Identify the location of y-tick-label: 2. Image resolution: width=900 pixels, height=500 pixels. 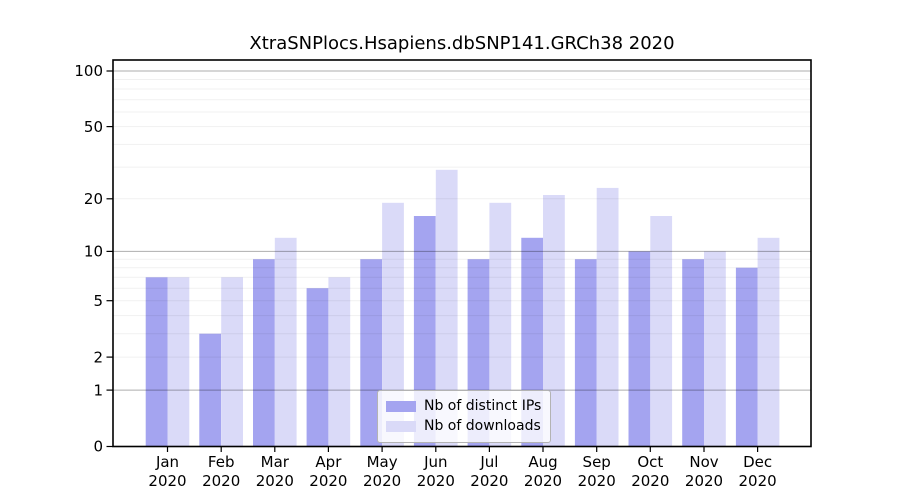
(98, 357).